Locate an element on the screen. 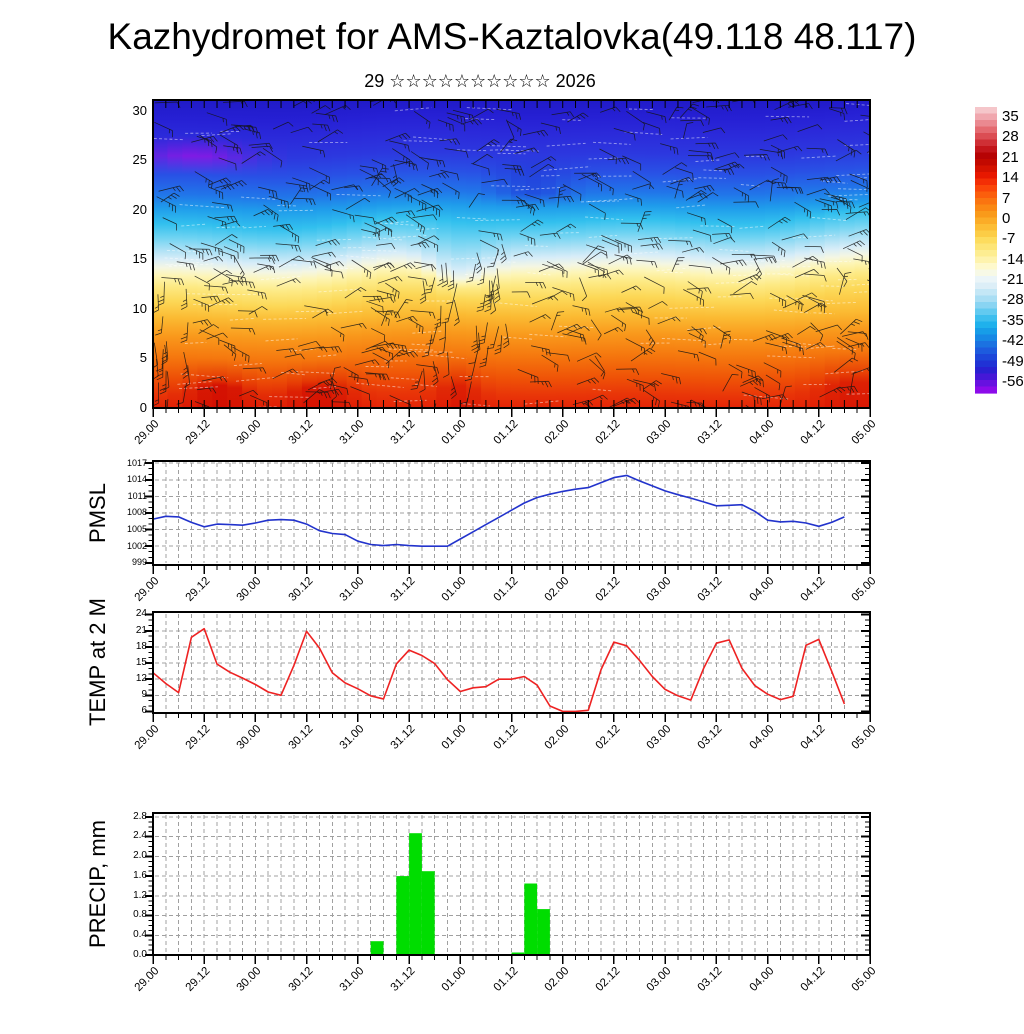  temp-y-tick-label: 6 is located at coordinates (144, 710).